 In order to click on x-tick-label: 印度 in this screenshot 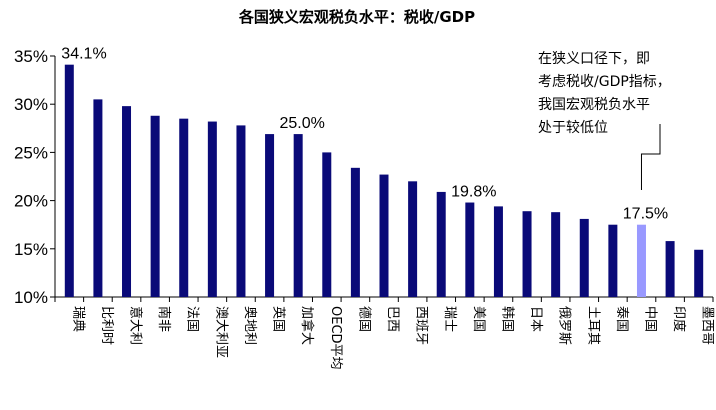, I will do `click(679, 319)`.